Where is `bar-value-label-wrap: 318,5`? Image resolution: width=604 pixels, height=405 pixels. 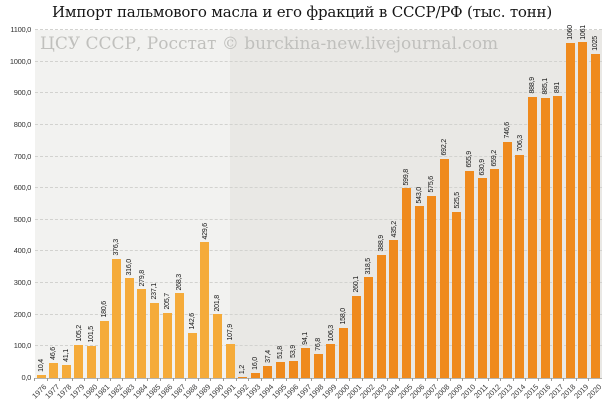 bar-value-label-wrap: 318,5 is located at coordinates (369, 266).